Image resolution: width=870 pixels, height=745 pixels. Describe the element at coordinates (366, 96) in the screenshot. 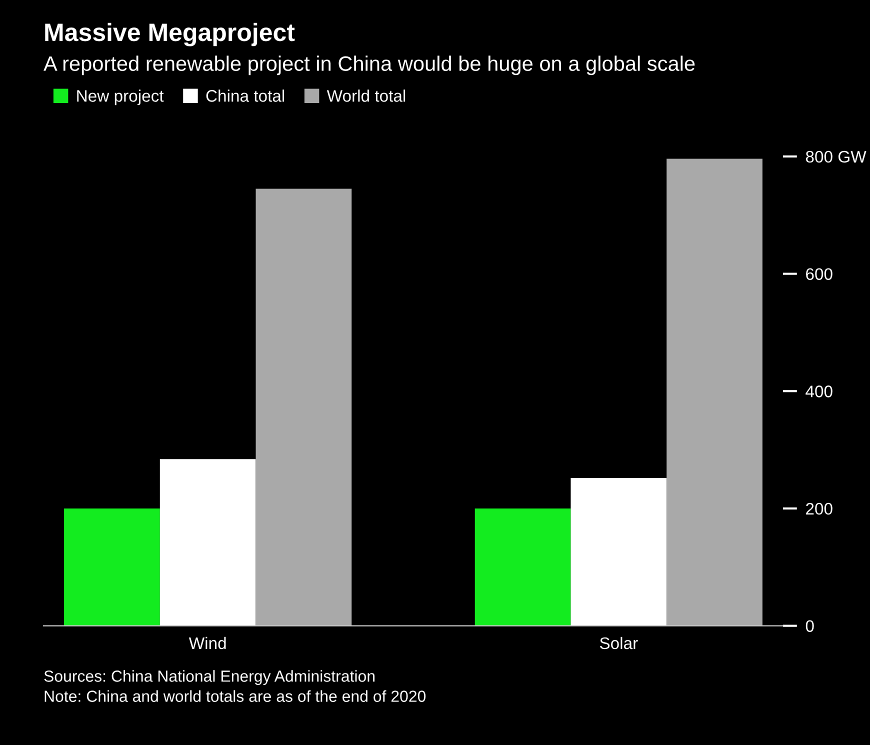

I see `legend-label: World total` at that location.